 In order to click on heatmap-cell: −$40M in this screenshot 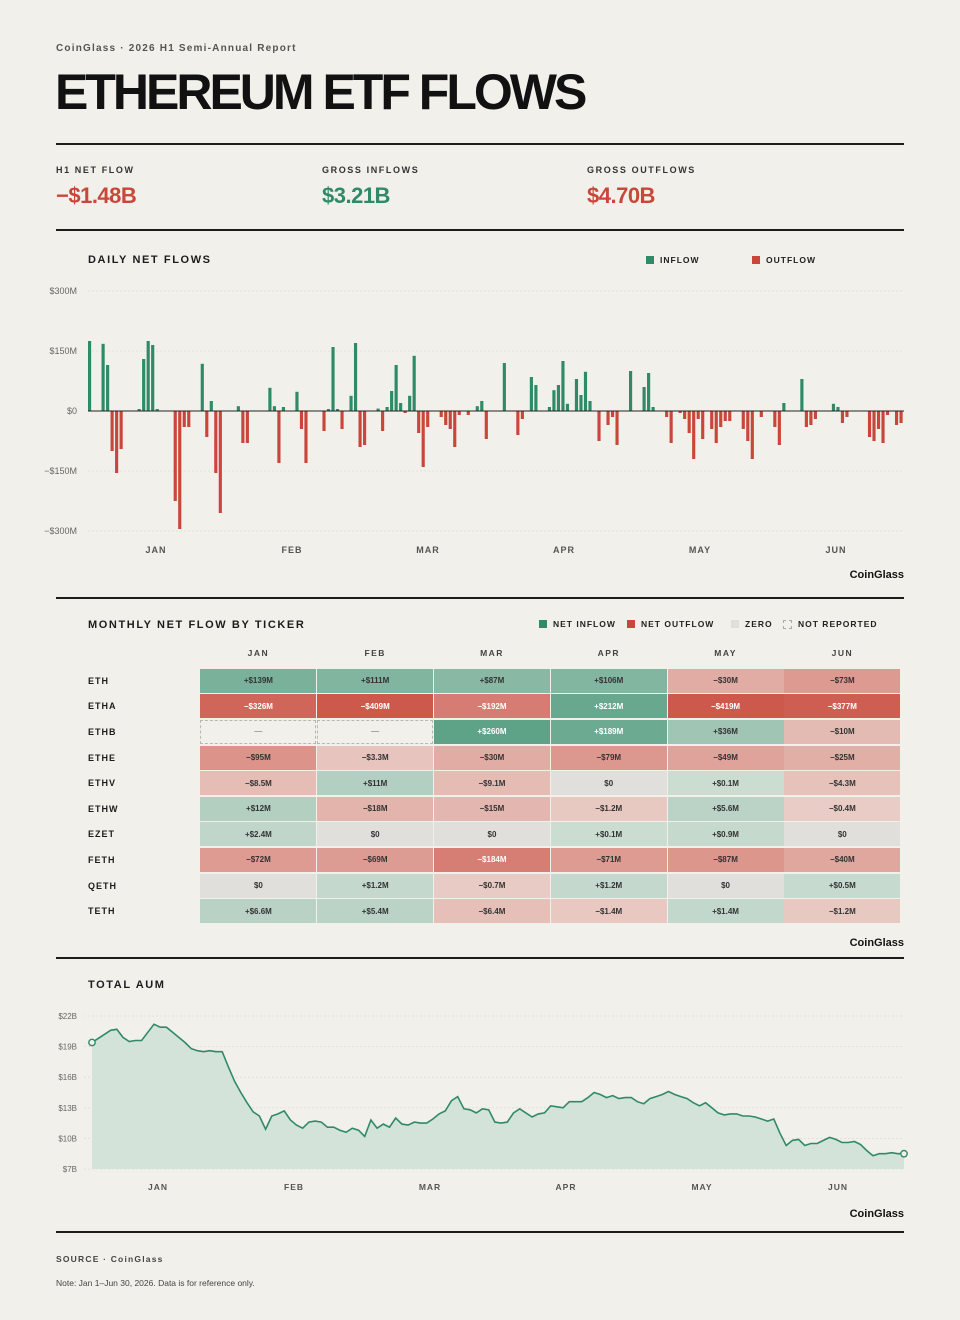, I will do `click(842, 859)`.